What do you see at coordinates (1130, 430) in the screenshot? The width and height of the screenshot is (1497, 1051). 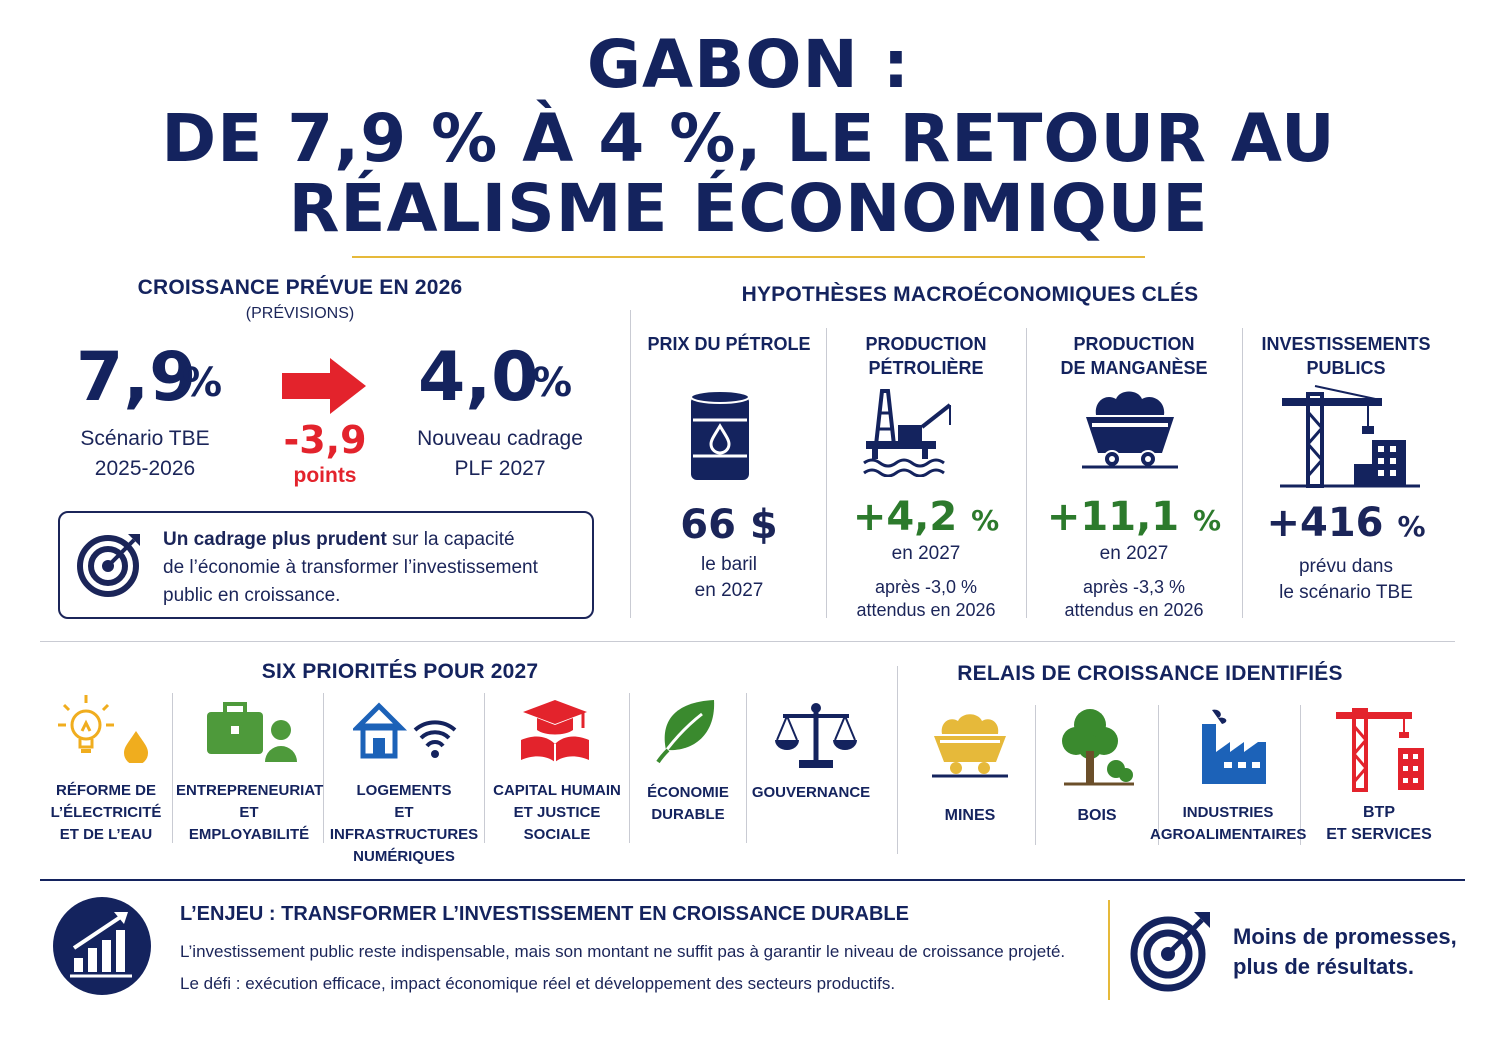 I see `mine-cart-icon` at bounding box center [1130, 430].